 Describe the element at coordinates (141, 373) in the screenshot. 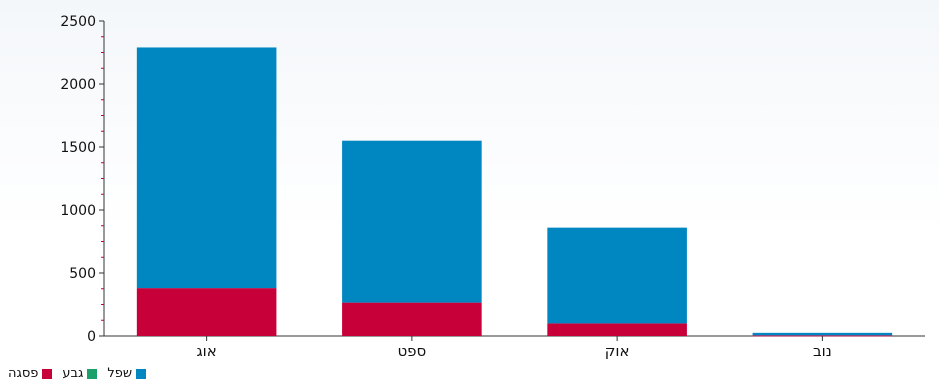

I see `legend-swatch-low` at that location.